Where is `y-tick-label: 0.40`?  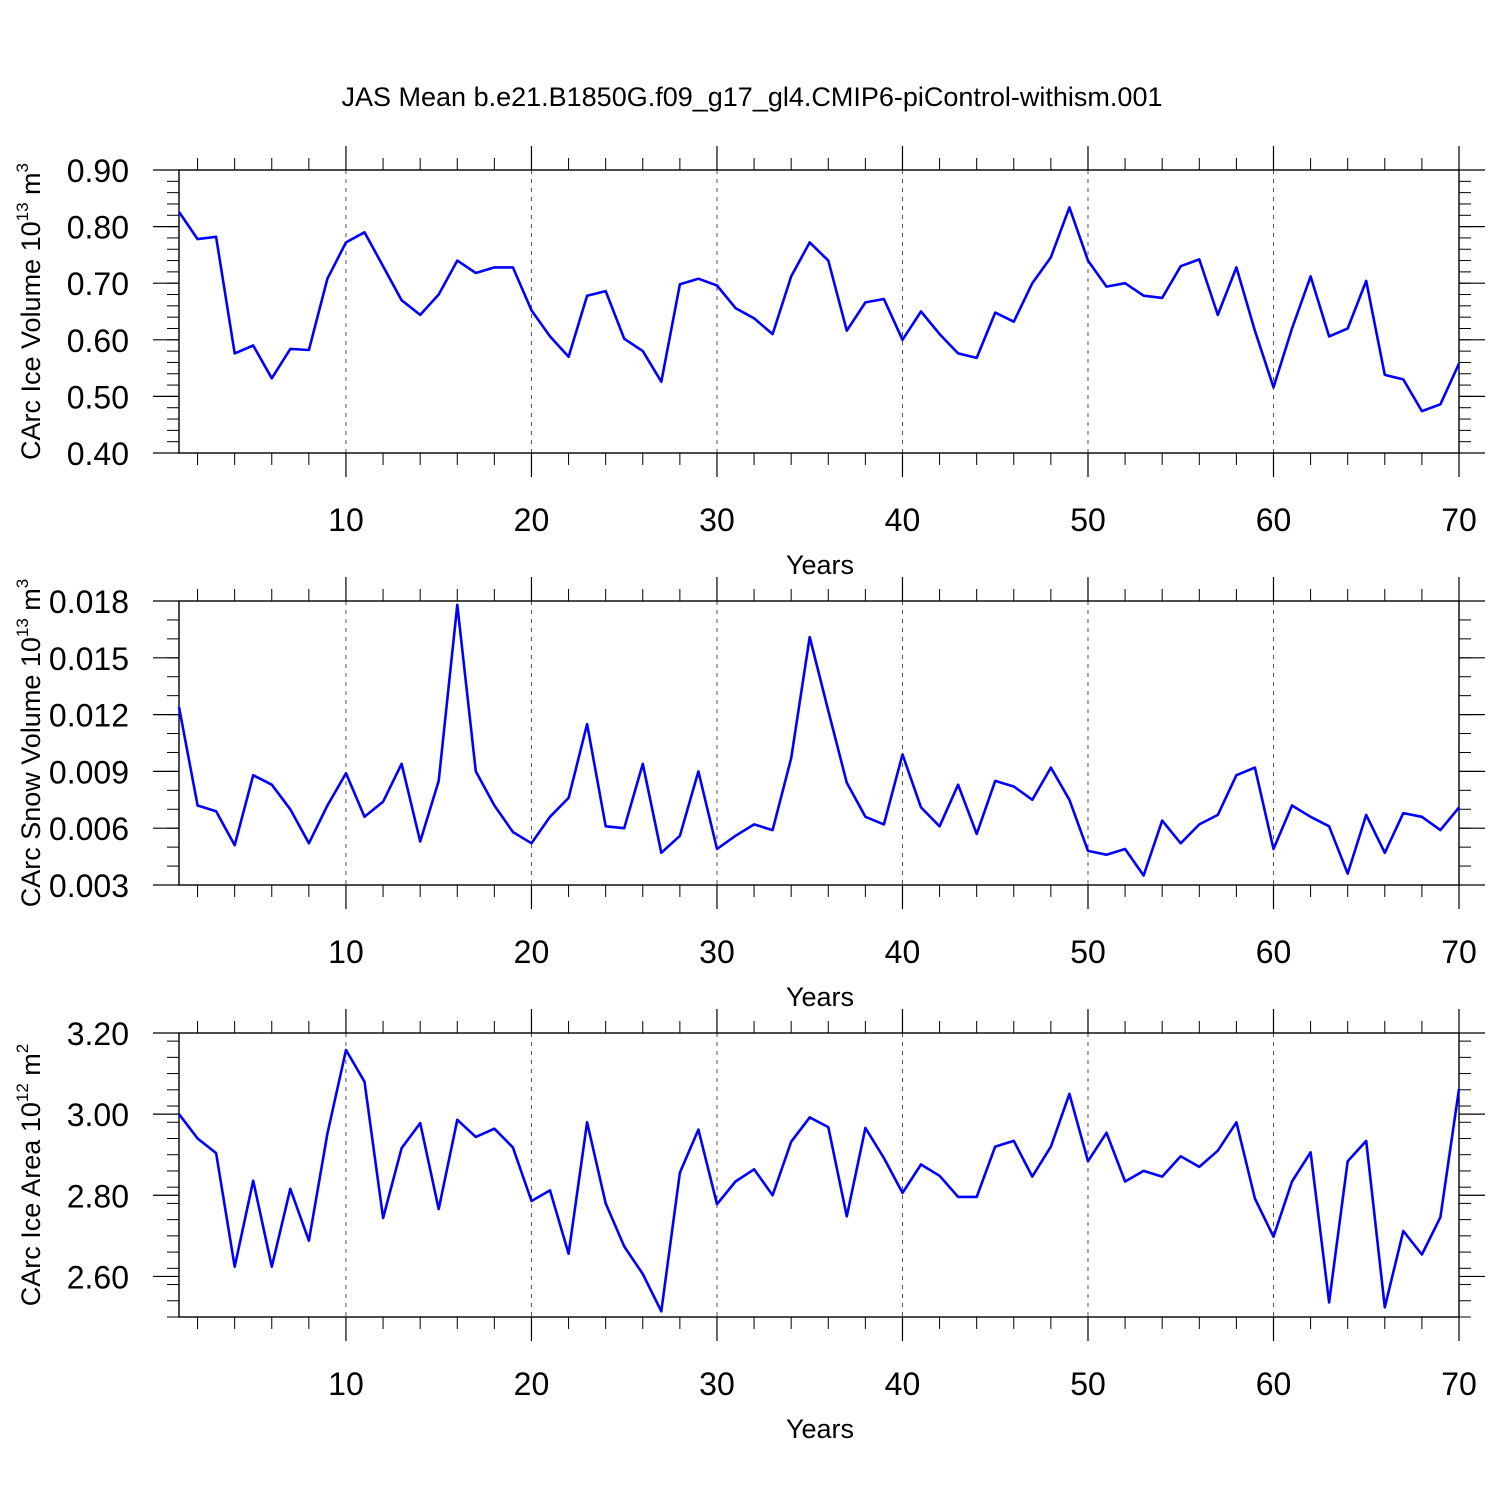 y-tick-label: 0.40 is located at coordinates (98, 454).